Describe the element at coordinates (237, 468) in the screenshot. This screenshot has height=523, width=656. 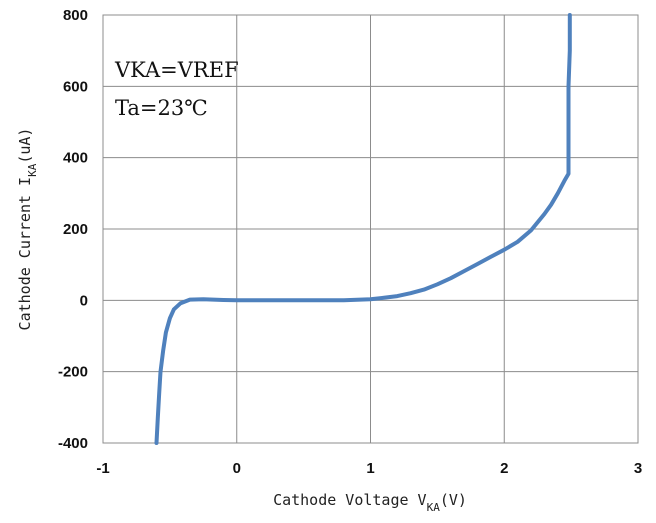
I see `x-tick-label: 0` at that location.